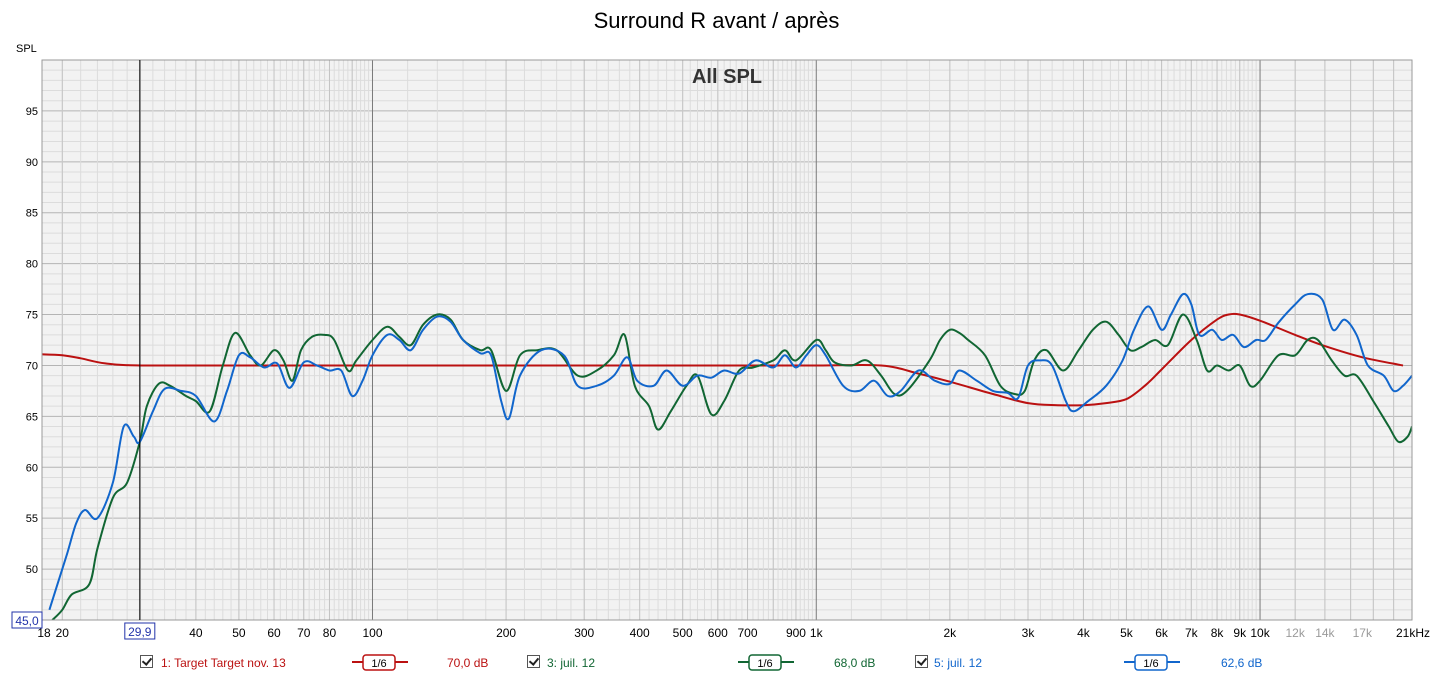  I want to click on x-tick-label: 400, so click(640, 633).